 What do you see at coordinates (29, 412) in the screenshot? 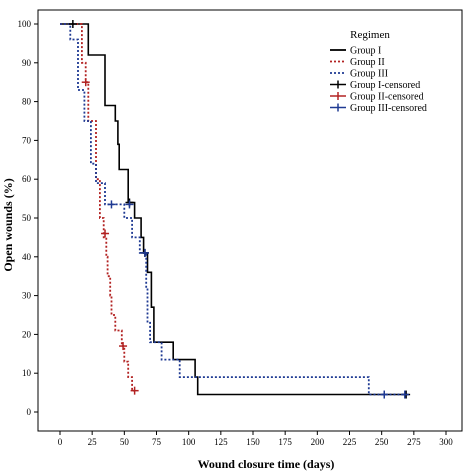
I see `y-tick-label: 0` at bounding box center [29, 412].